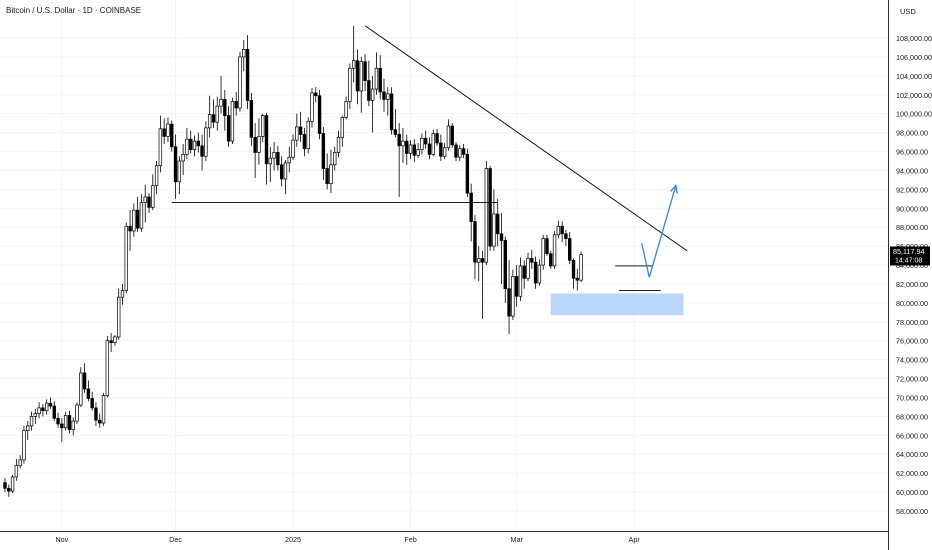  Describe the element at coordinates (912, 189) in the screenshot. I see `y-tick-label: 92,000.00` at that location.